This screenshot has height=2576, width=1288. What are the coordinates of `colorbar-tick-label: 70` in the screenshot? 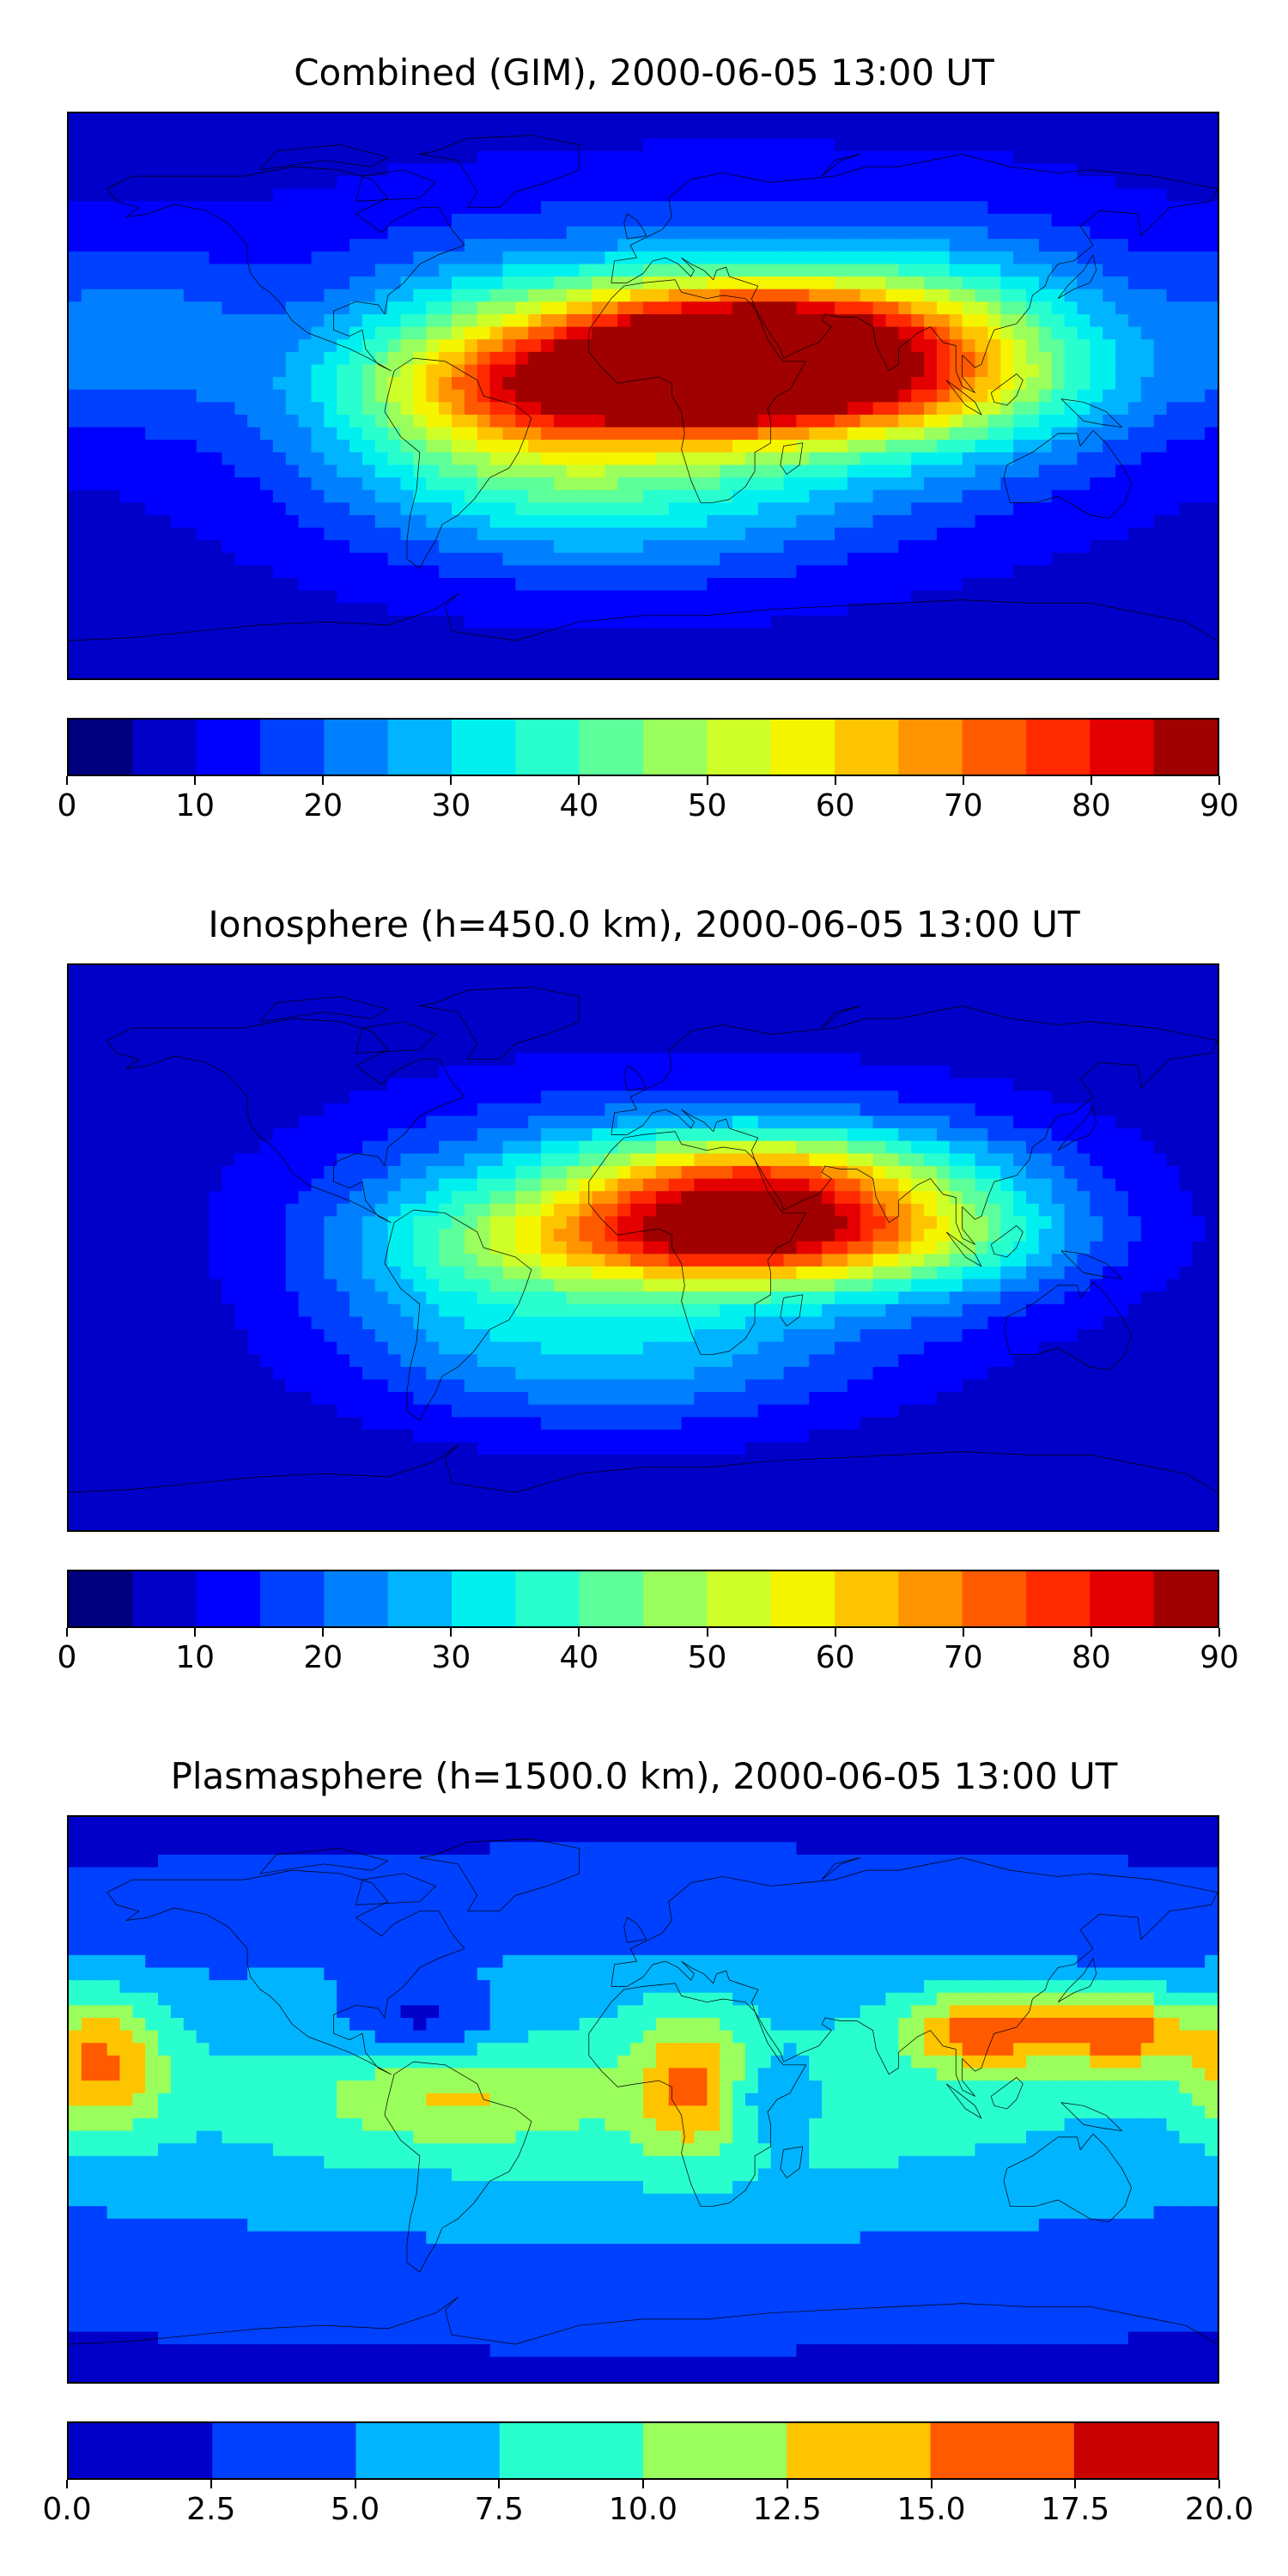 It's located at (963, 806).